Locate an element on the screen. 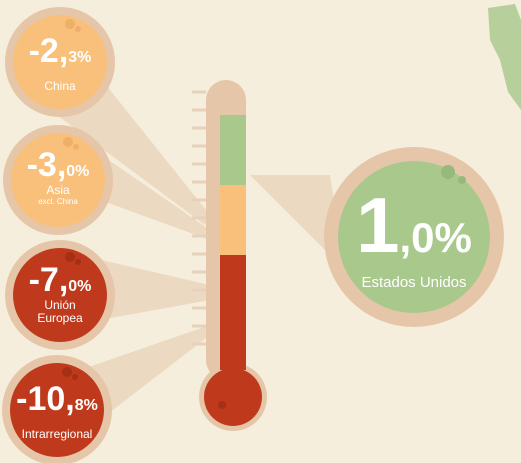  item-value: -10,8% is located at coordinates (57, 399).